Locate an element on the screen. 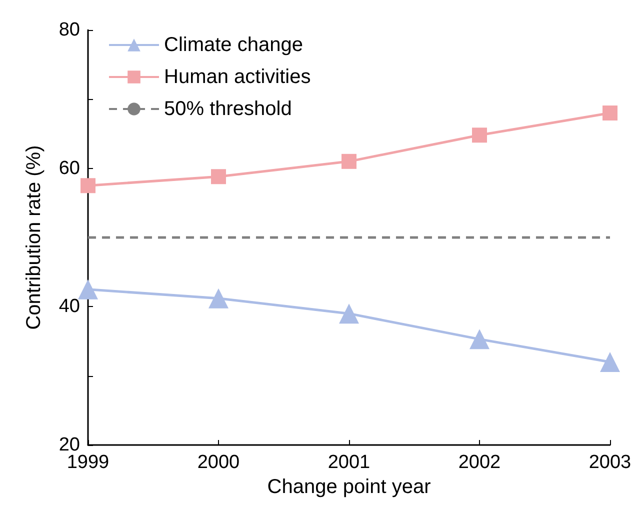  y-tick-label: 40 is located at coordinates (69, 307).